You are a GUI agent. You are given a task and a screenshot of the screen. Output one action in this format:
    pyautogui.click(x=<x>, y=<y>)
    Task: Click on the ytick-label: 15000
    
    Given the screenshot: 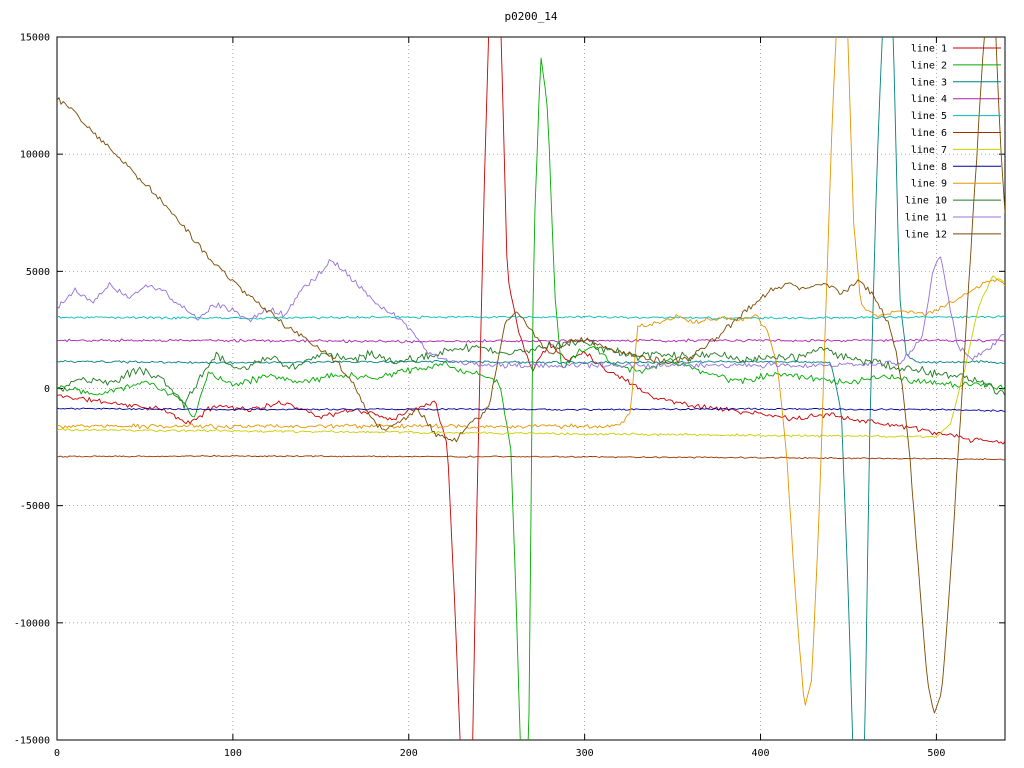 What is the action you would take?
    pyautogui.click(x=35, y=38)
    